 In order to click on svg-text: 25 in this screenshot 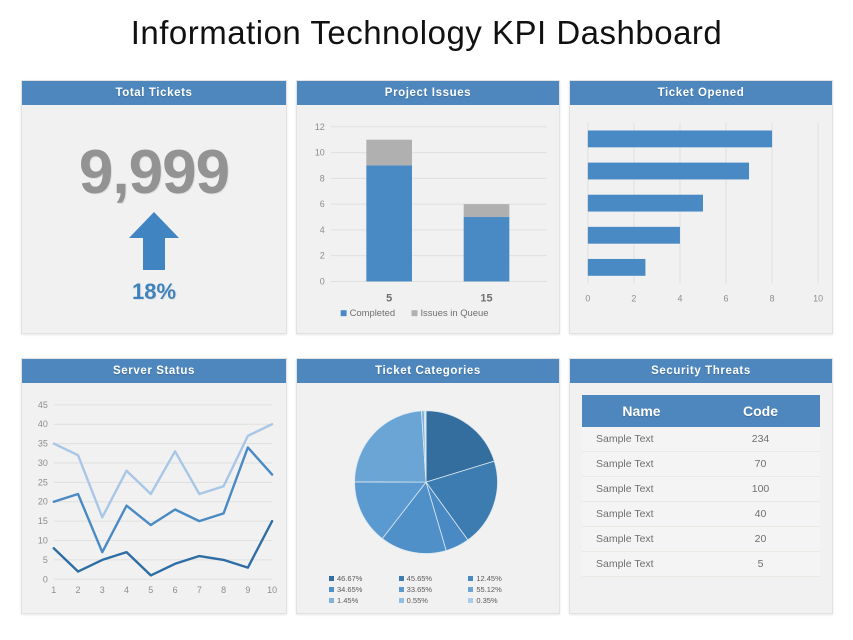, I will do `click(43, 482)`.